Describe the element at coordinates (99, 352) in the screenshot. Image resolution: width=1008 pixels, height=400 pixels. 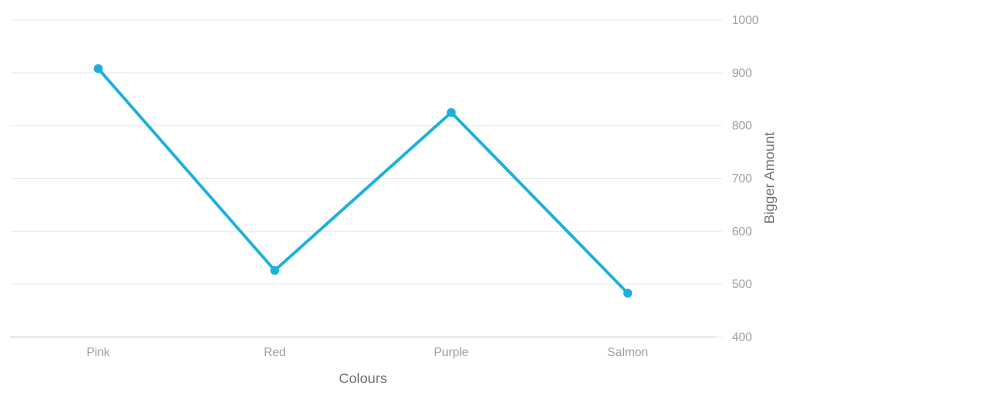
I see `x-tick-label: Pink` at that location.